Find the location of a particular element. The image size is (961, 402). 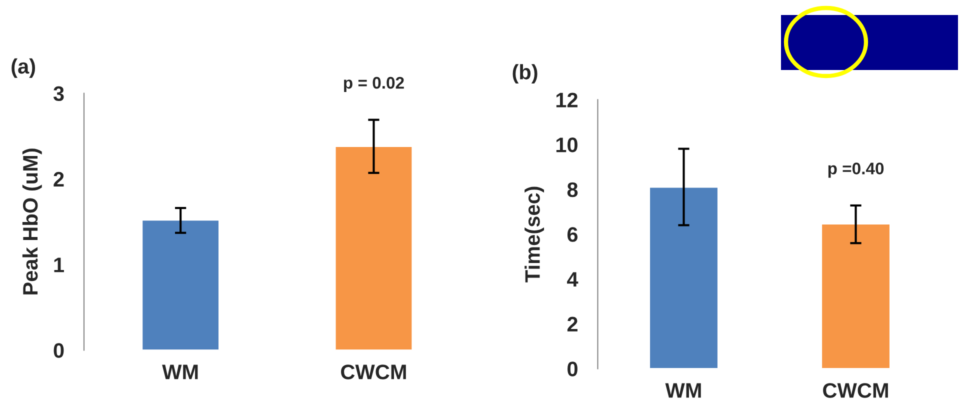

chart-title: (a) is located at coordinates (24, 68).